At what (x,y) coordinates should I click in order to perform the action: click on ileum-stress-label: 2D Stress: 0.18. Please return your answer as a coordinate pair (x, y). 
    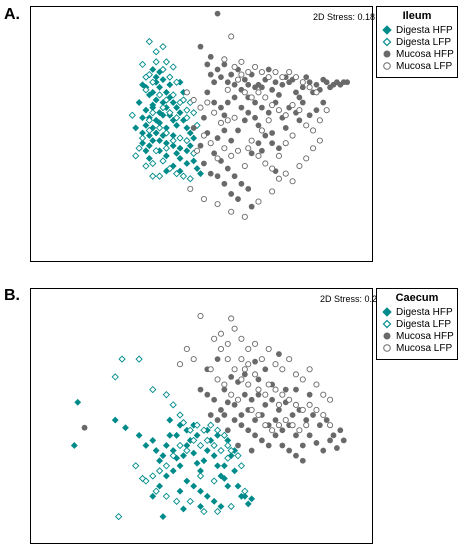
    Looking at the image, I should click on (344, 17).